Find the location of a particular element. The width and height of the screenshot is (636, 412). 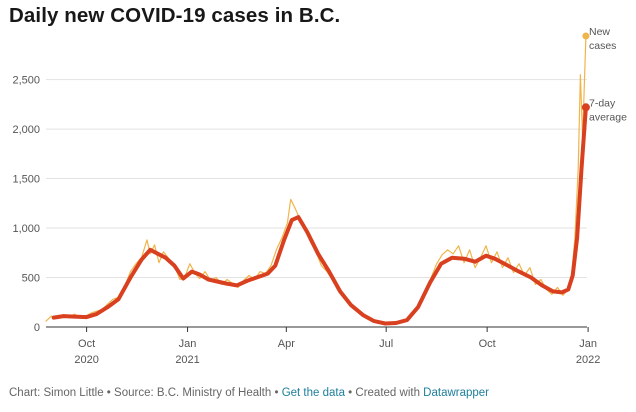

footer-author: Chart: Simon Little is located at coordinates (56, 393).